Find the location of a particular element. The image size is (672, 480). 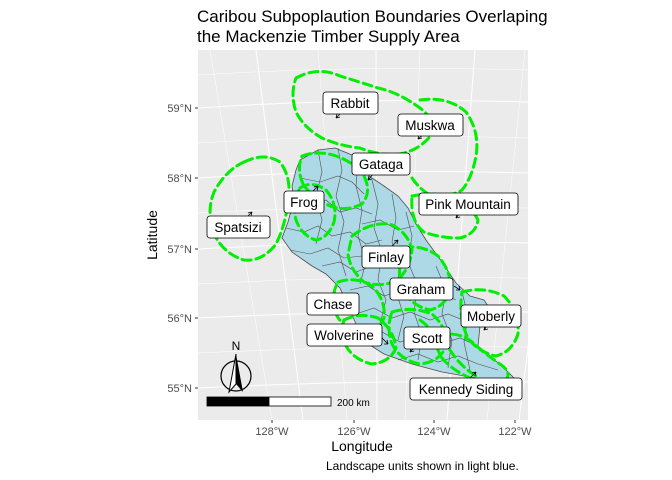

label-moberly: Moberly is located at coordinates (491, 316).